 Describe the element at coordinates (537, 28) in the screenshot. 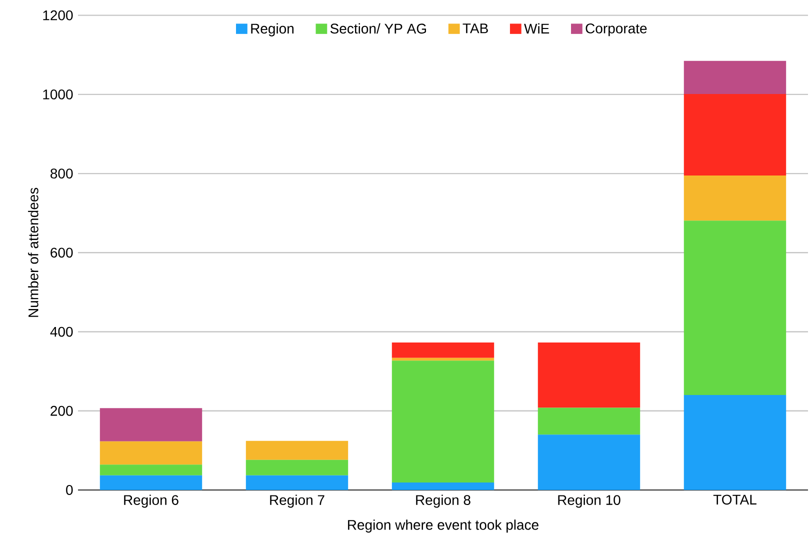

I see `legend-label: WiE` at that location.